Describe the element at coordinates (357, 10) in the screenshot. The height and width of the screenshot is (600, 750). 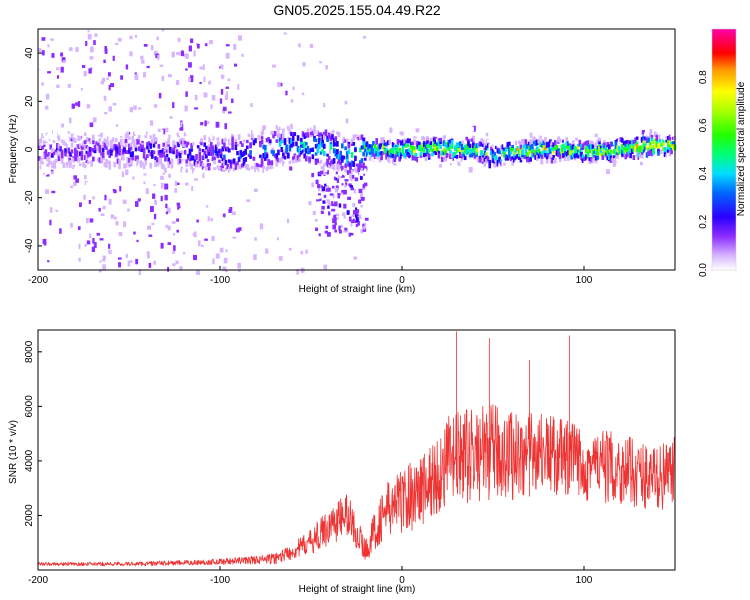
I see `figure-title: GN05.2025.155.04.49.R22` at that location.